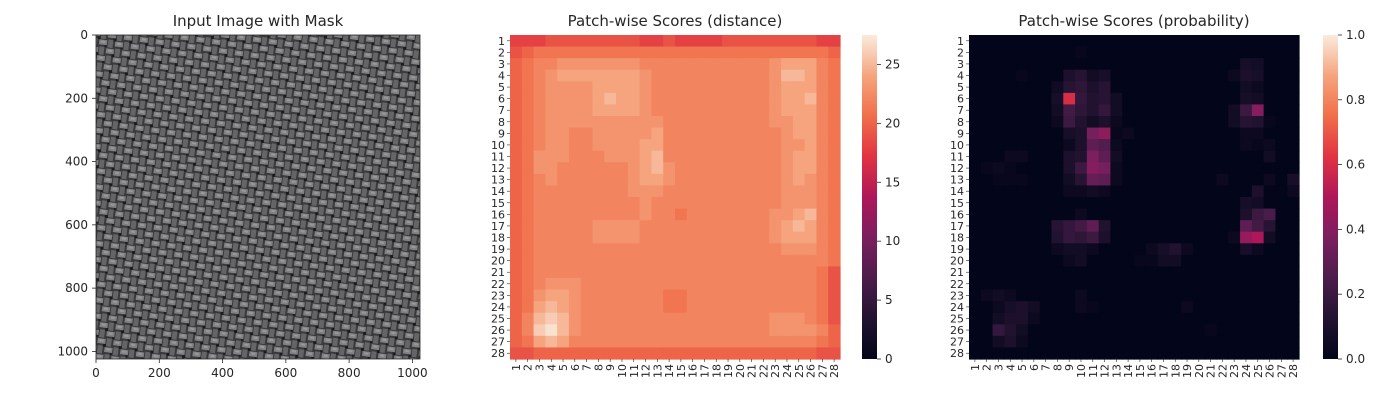 The height and width of the screenshot is (400, 1400). What do you see at coordinates (551, 367) in the screenshot?
I see `col-tick-label: 4` at bounding box center [551, 367].